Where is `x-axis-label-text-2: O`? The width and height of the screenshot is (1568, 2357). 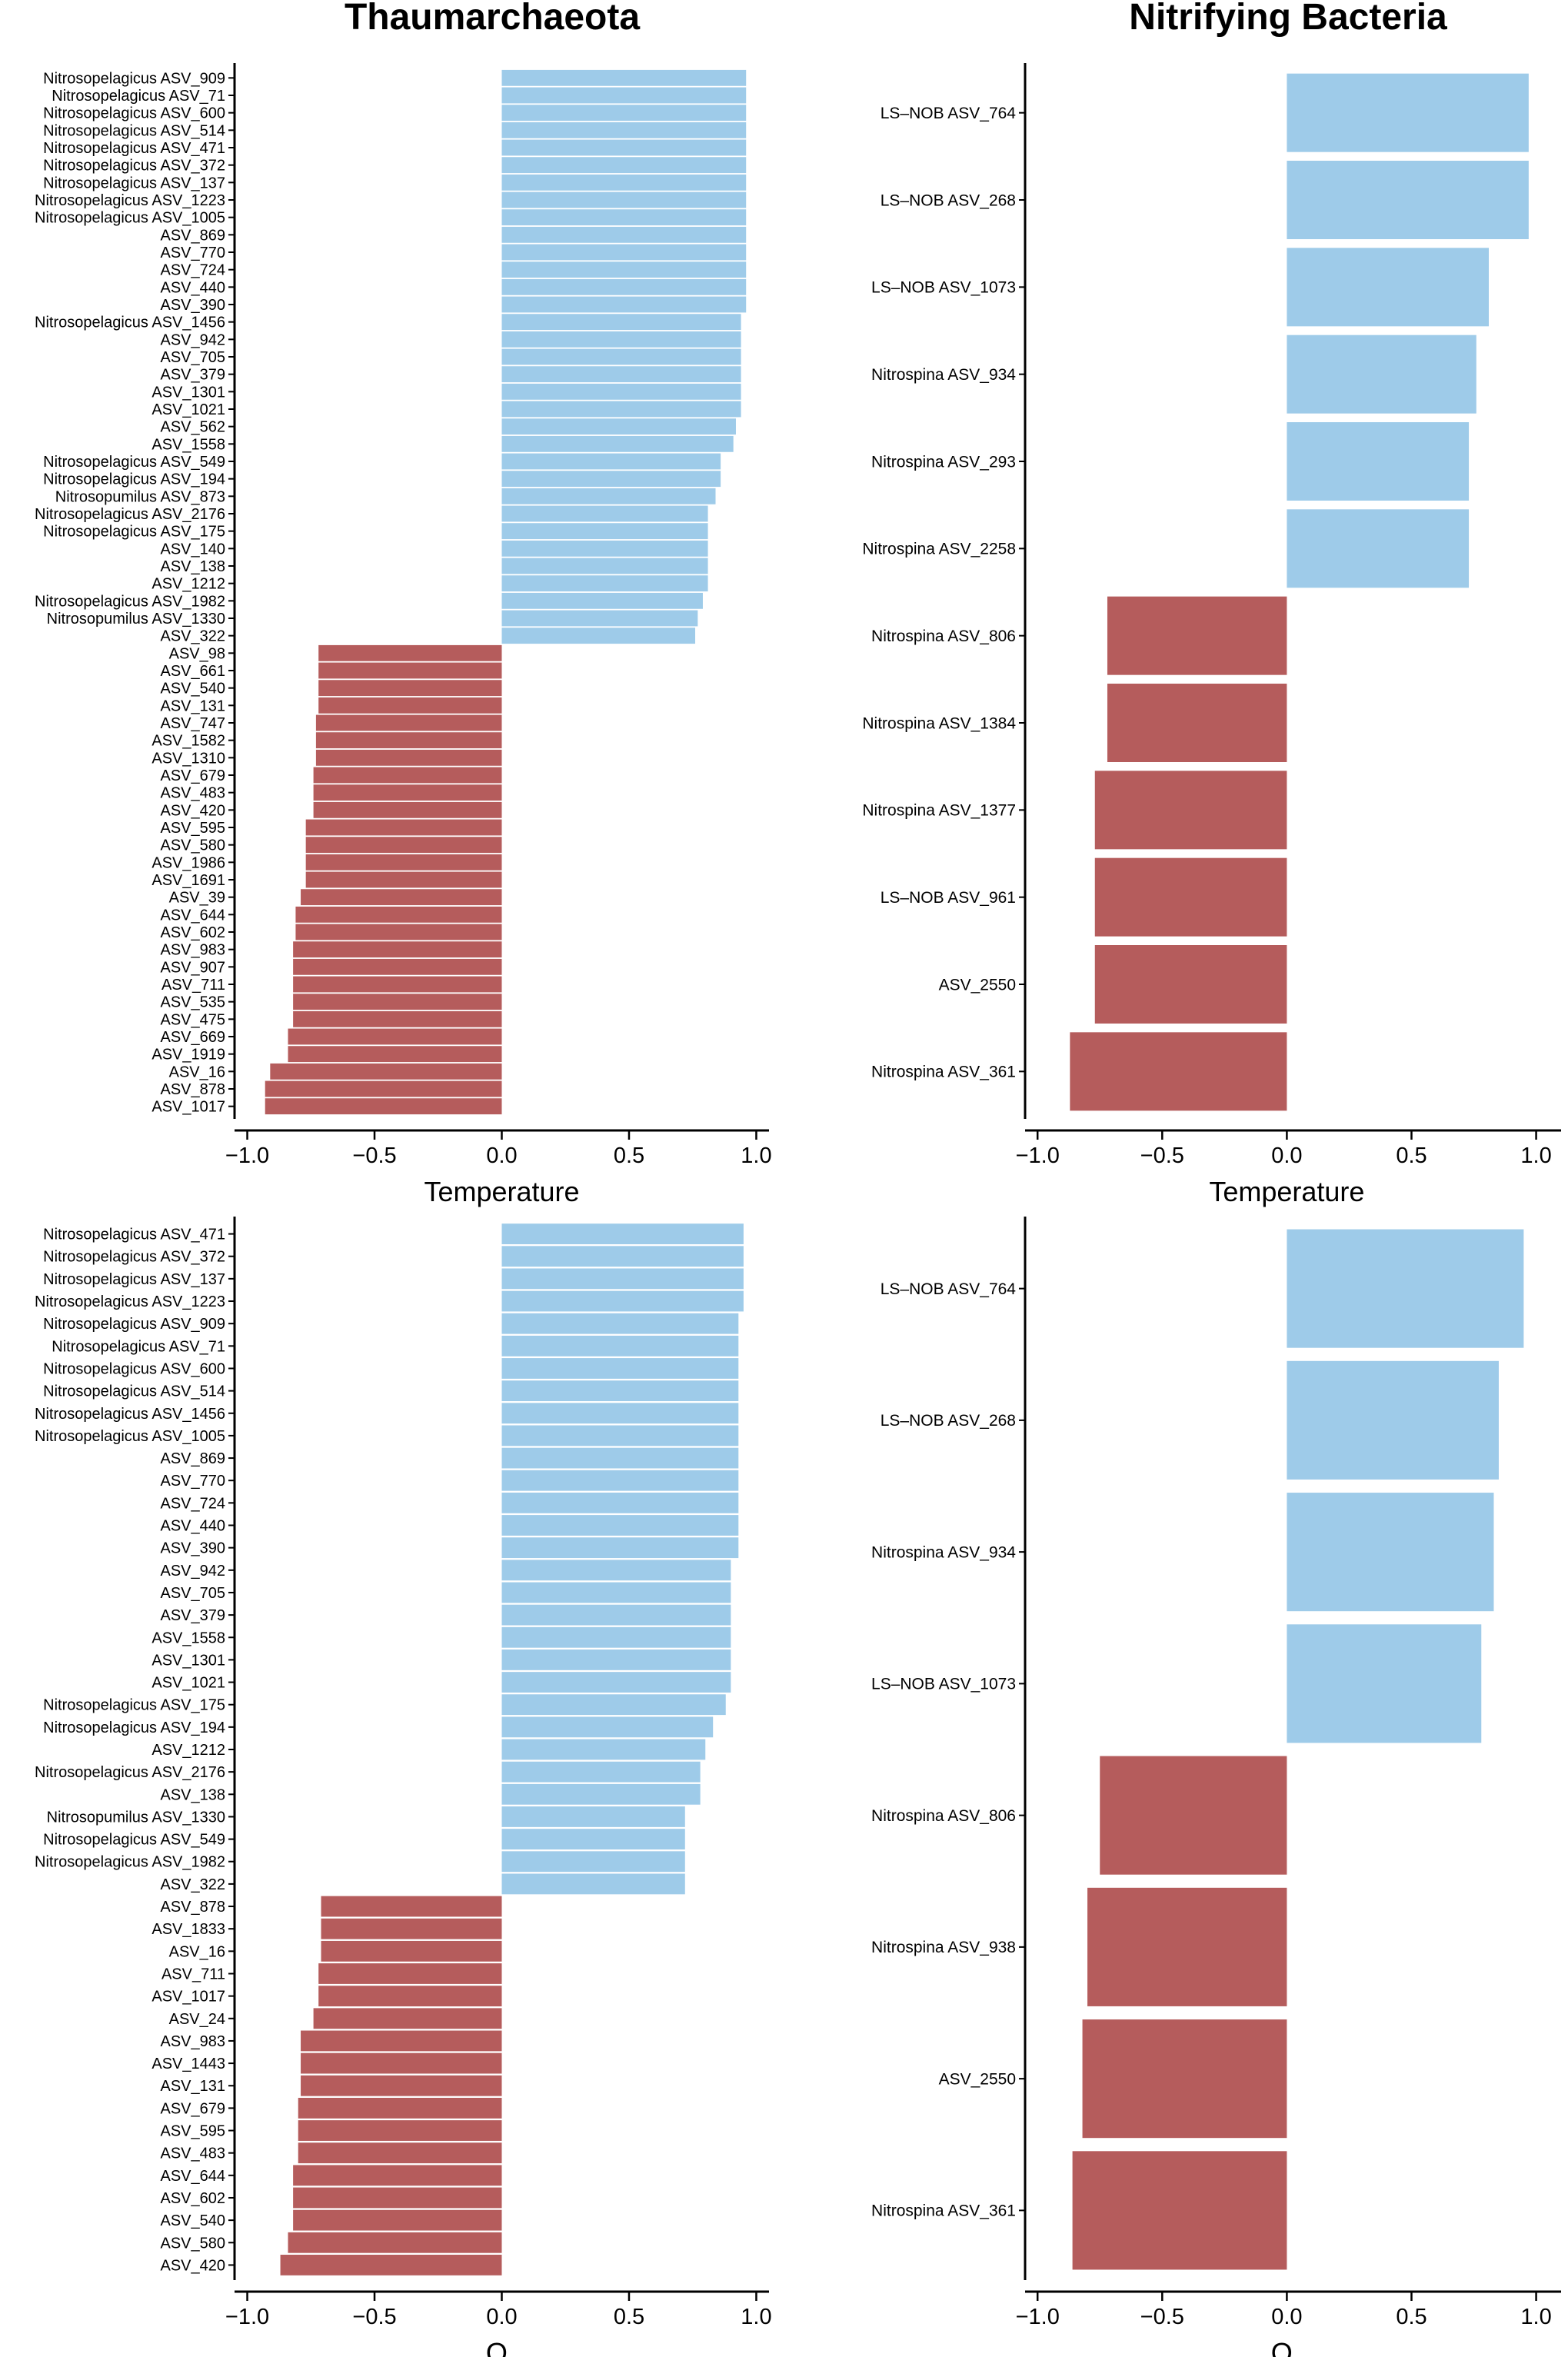 x-axis-label-text-2: O is located at coordinates (497, 2347).